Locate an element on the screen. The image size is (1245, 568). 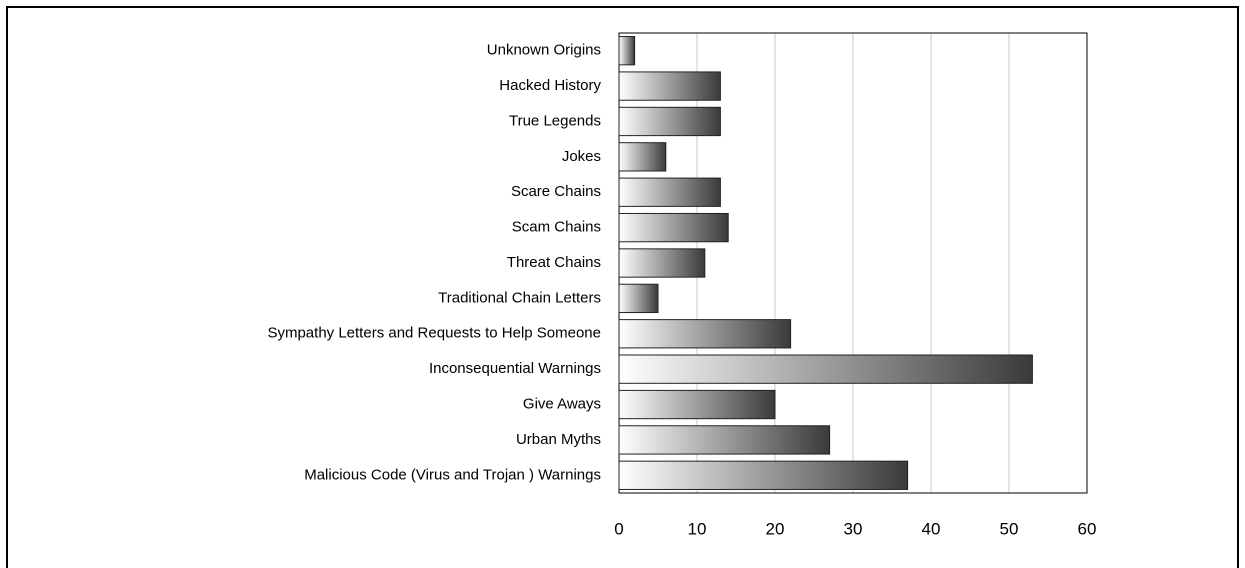
y-tick-label: Unknown Origins is located at coordinates (544, 50).